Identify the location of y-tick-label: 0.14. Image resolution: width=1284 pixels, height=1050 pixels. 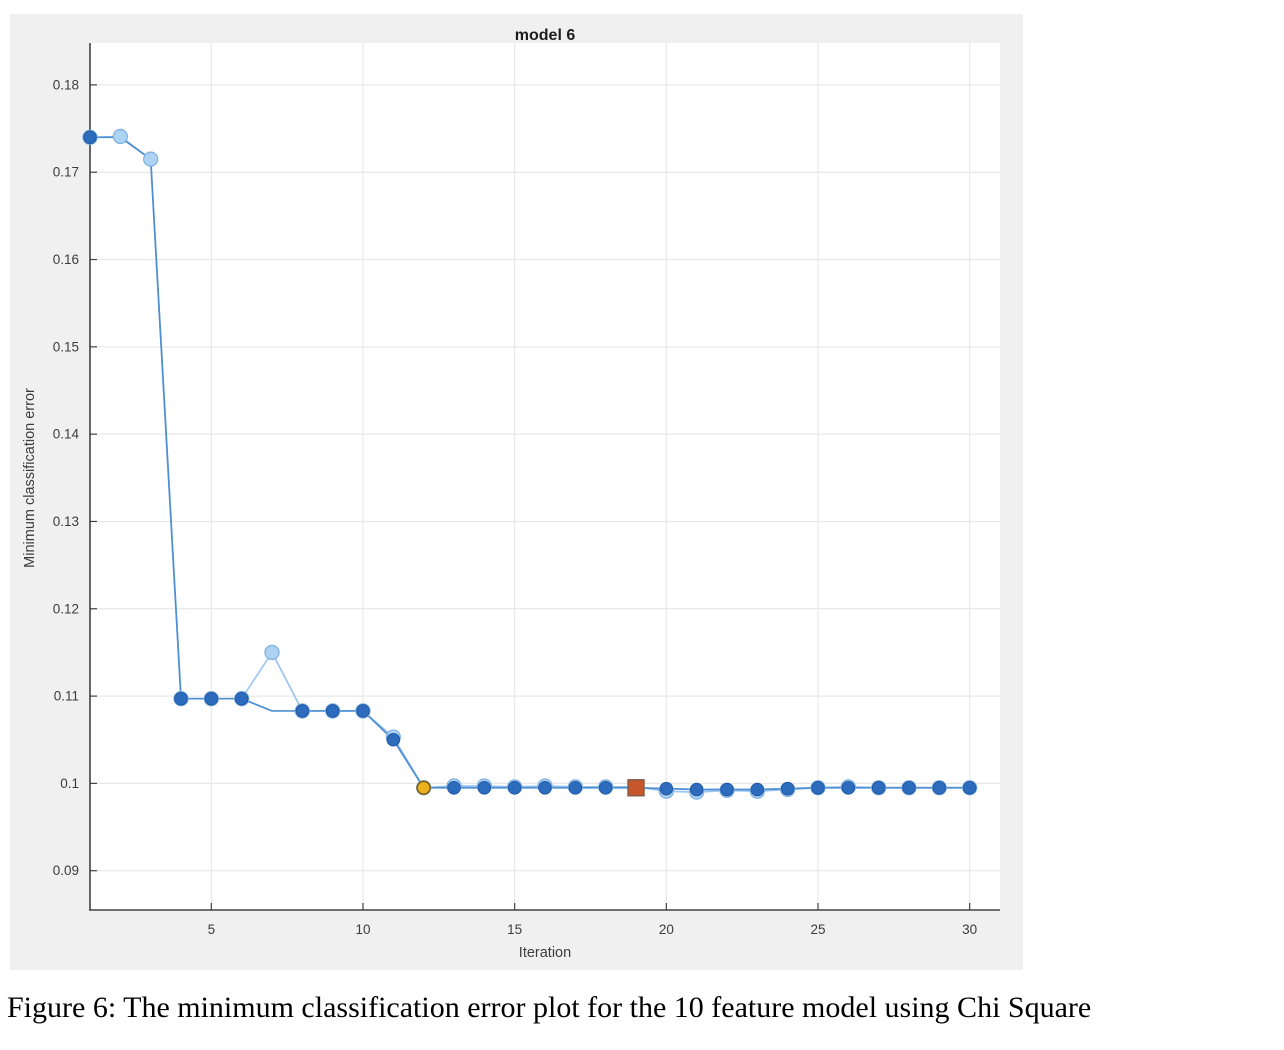
(66, 434).